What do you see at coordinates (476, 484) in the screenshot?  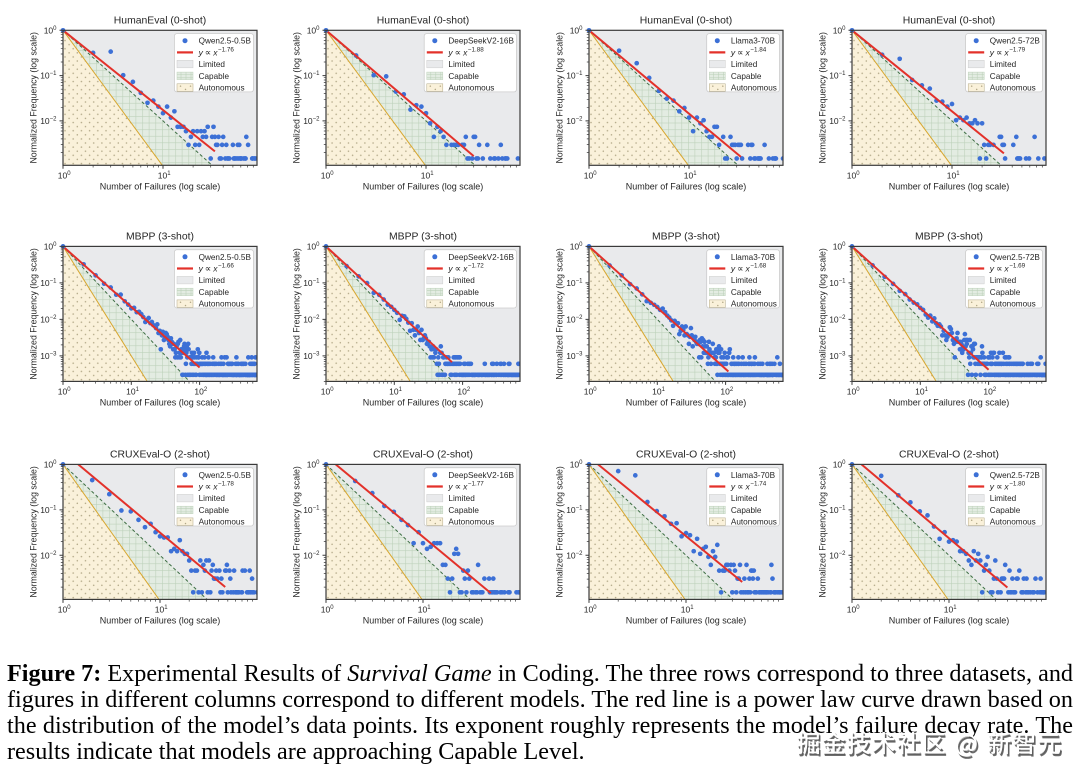 I see `svg-text: −1.77` at bounding box center [476, 484].